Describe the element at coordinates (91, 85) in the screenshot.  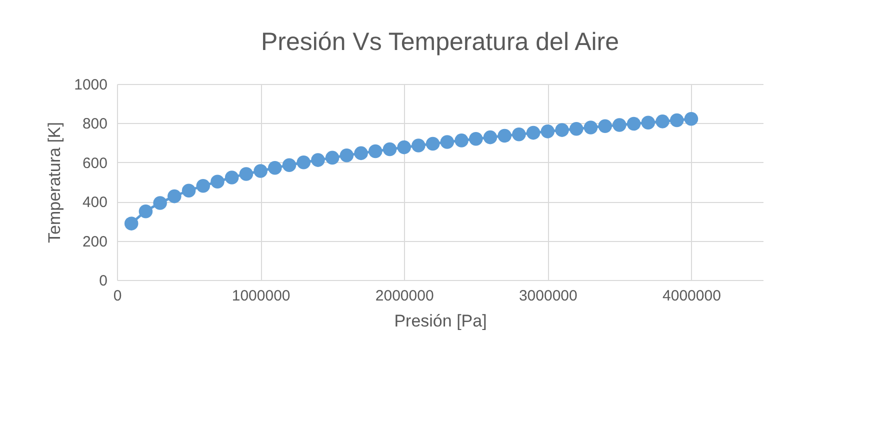
I see `y-tick-label: 1000` at that location.